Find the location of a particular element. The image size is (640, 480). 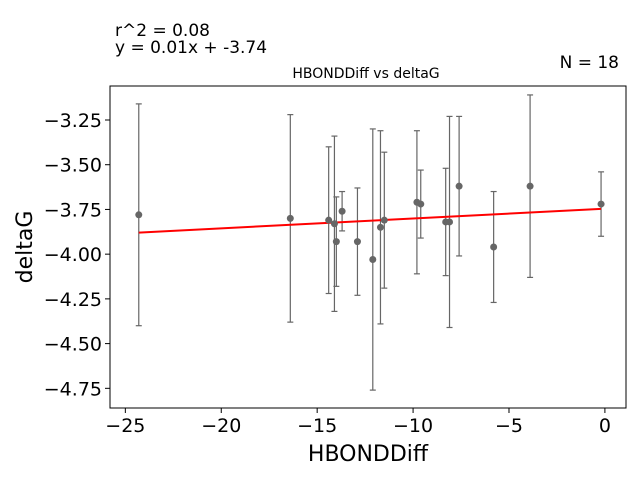

y-tick-label: −3.75 is located at coordinates (73, 210).